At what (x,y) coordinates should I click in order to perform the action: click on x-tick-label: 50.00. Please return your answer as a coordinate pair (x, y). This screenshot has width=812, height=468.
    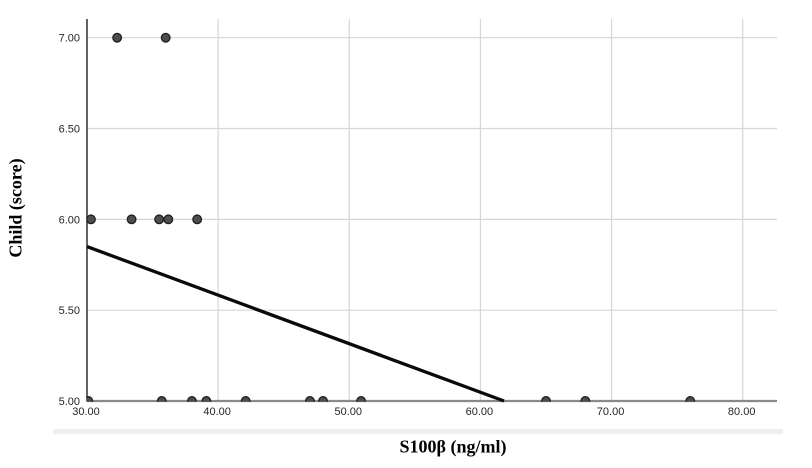
    Looking at the image, I should click on (349, 412).